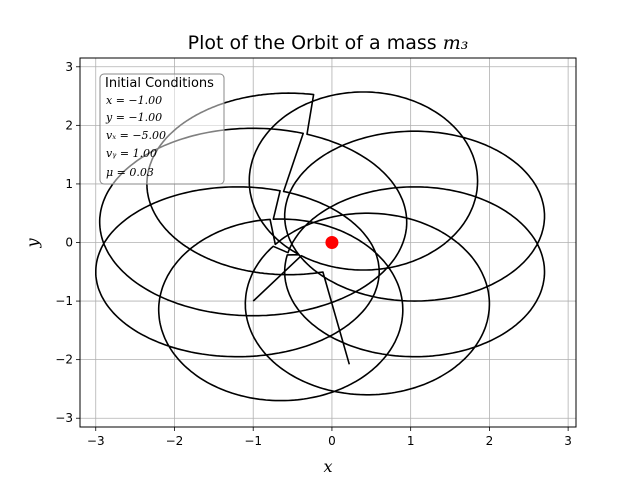 This screenshot has width=640, height=480. What do you see at coordinates (69, 67) in the screenshot?
I see `y-tick-label: 3` at bounding box center [69, 67].